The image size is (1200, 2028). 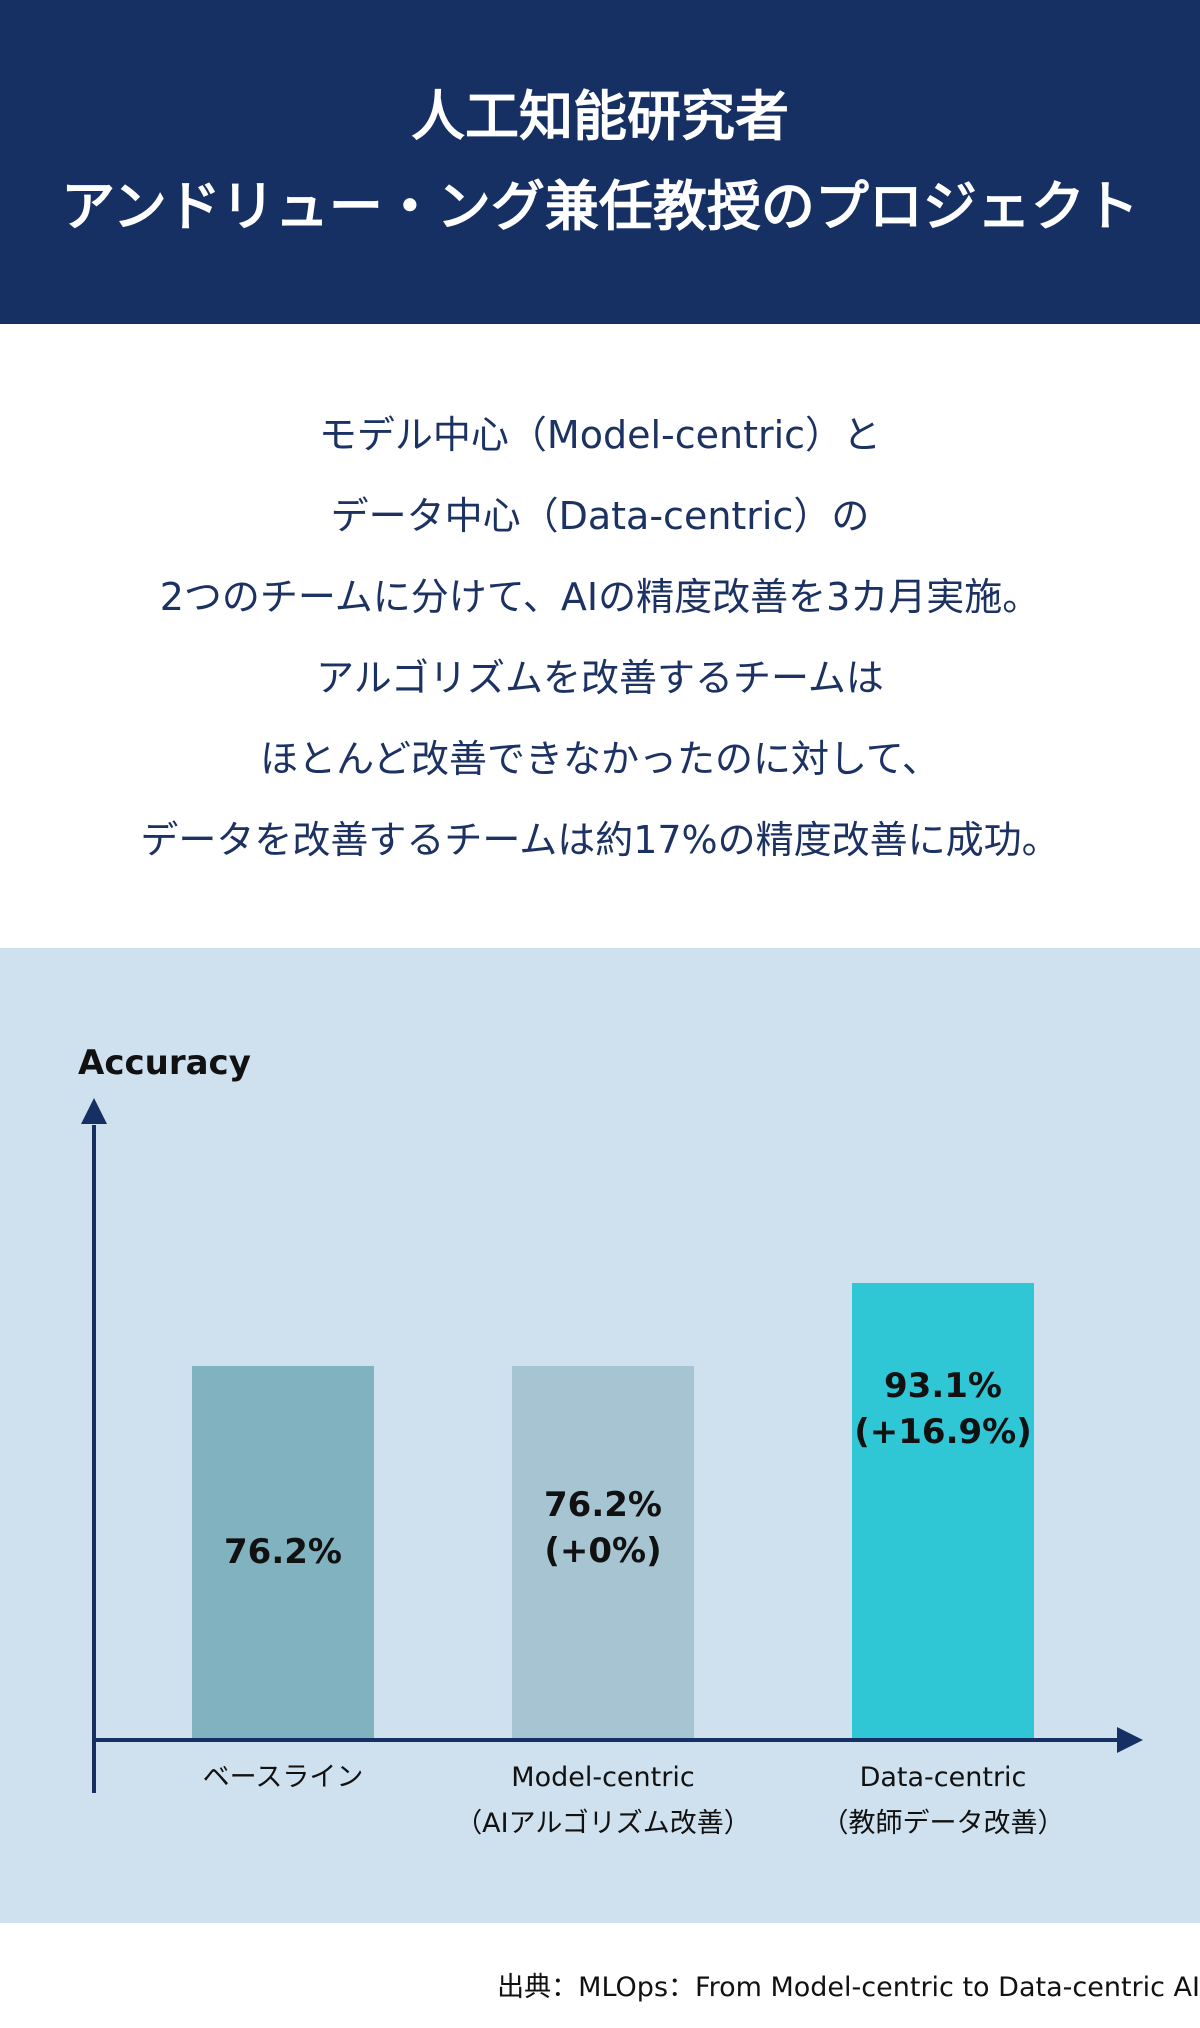 I want to click on category-label-1: ベースライン, so click(x=283, y=1778).